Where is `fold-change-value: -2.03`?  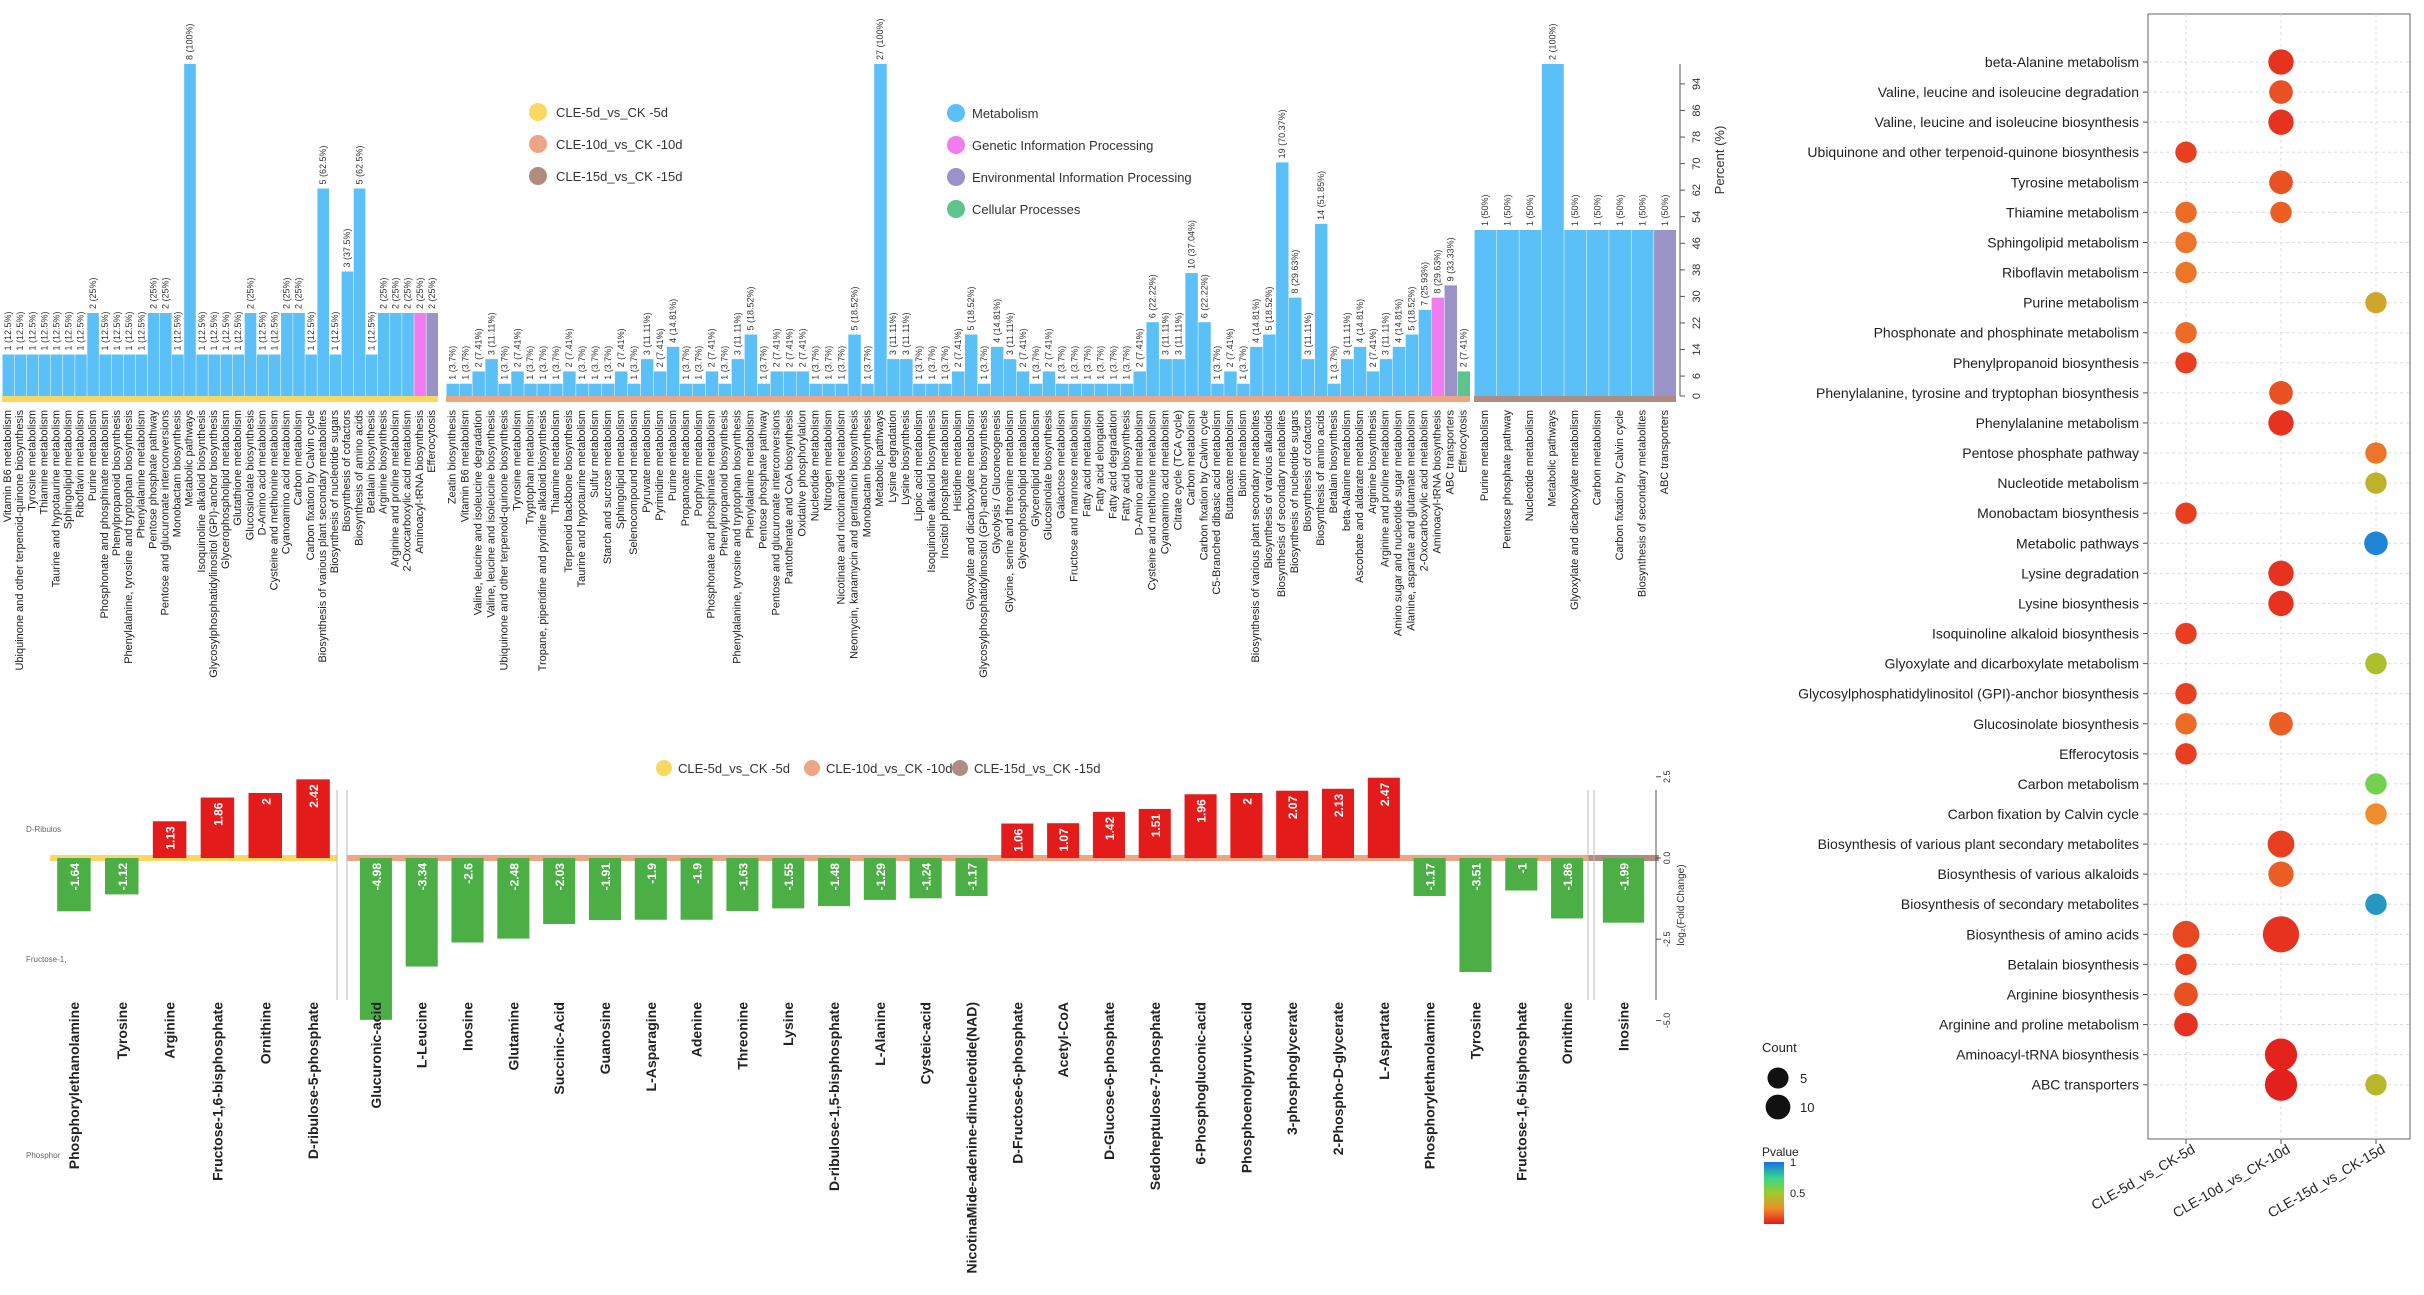 fold-change-value: -2.03 is located at coordinates (560, 877).